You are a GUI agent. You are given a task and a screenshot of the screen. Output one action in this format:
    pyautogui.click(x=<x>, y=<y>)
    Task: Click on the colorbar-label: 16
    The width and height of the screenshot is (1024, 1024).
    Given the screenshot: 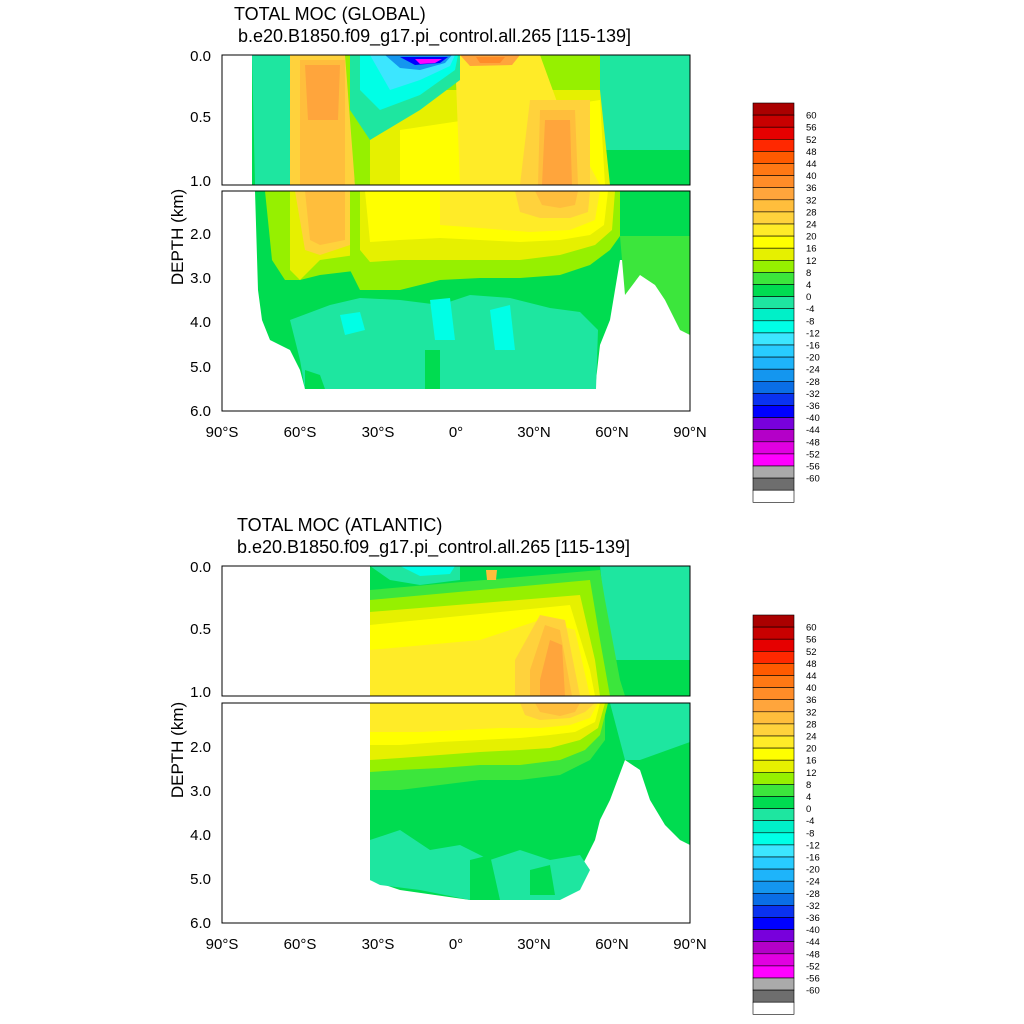 What is the action you would take?
    pyautogui.click(x=811, y=761)
    